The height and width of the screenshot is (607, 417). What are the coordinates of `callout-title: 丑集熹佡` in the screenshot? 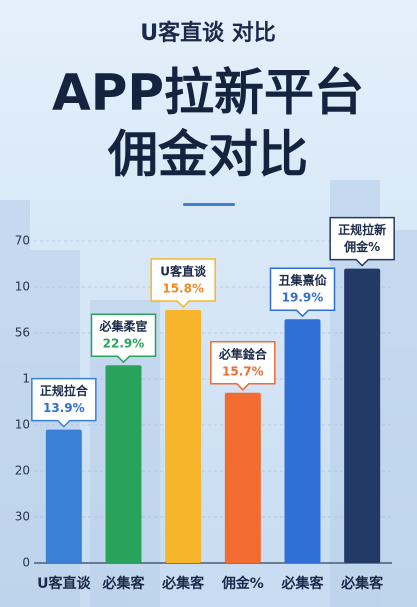 It's located at (302, 280).